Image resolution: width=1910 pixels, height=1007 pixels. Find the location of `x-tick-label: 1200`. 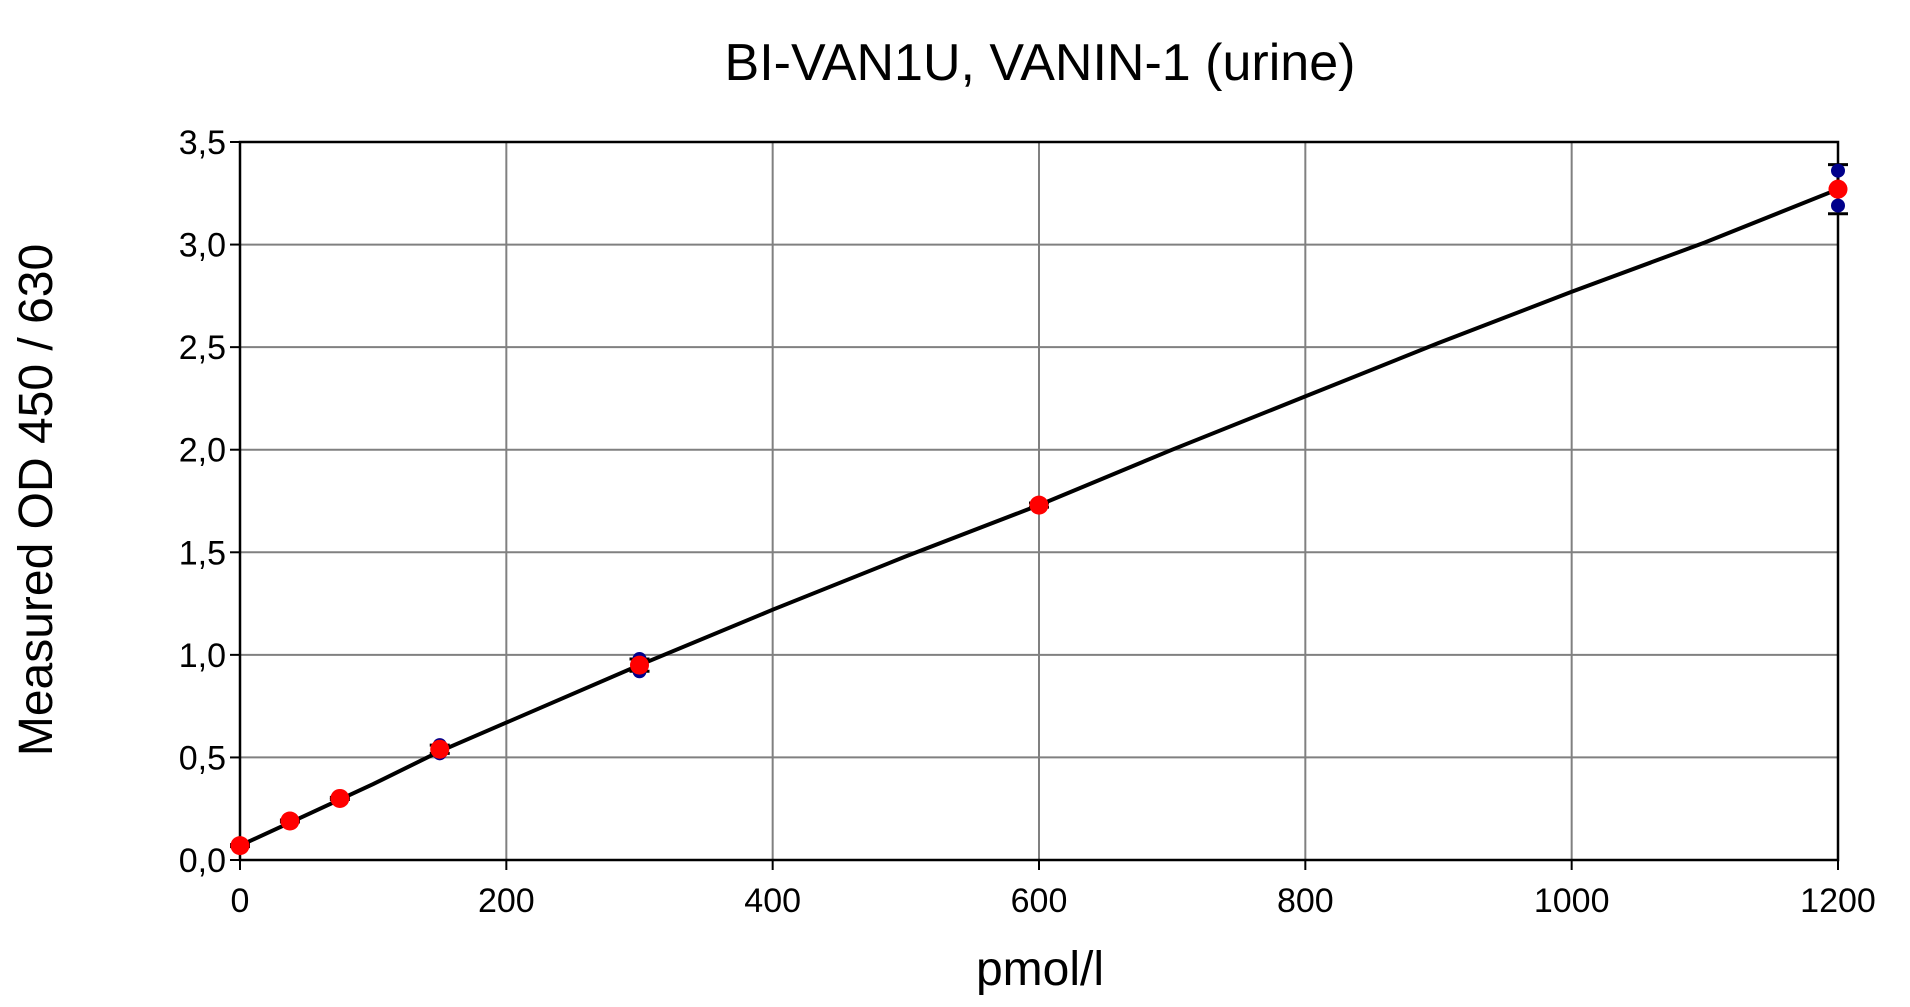

x-tick-label: 1200 is located at coordinates (1838, 901).